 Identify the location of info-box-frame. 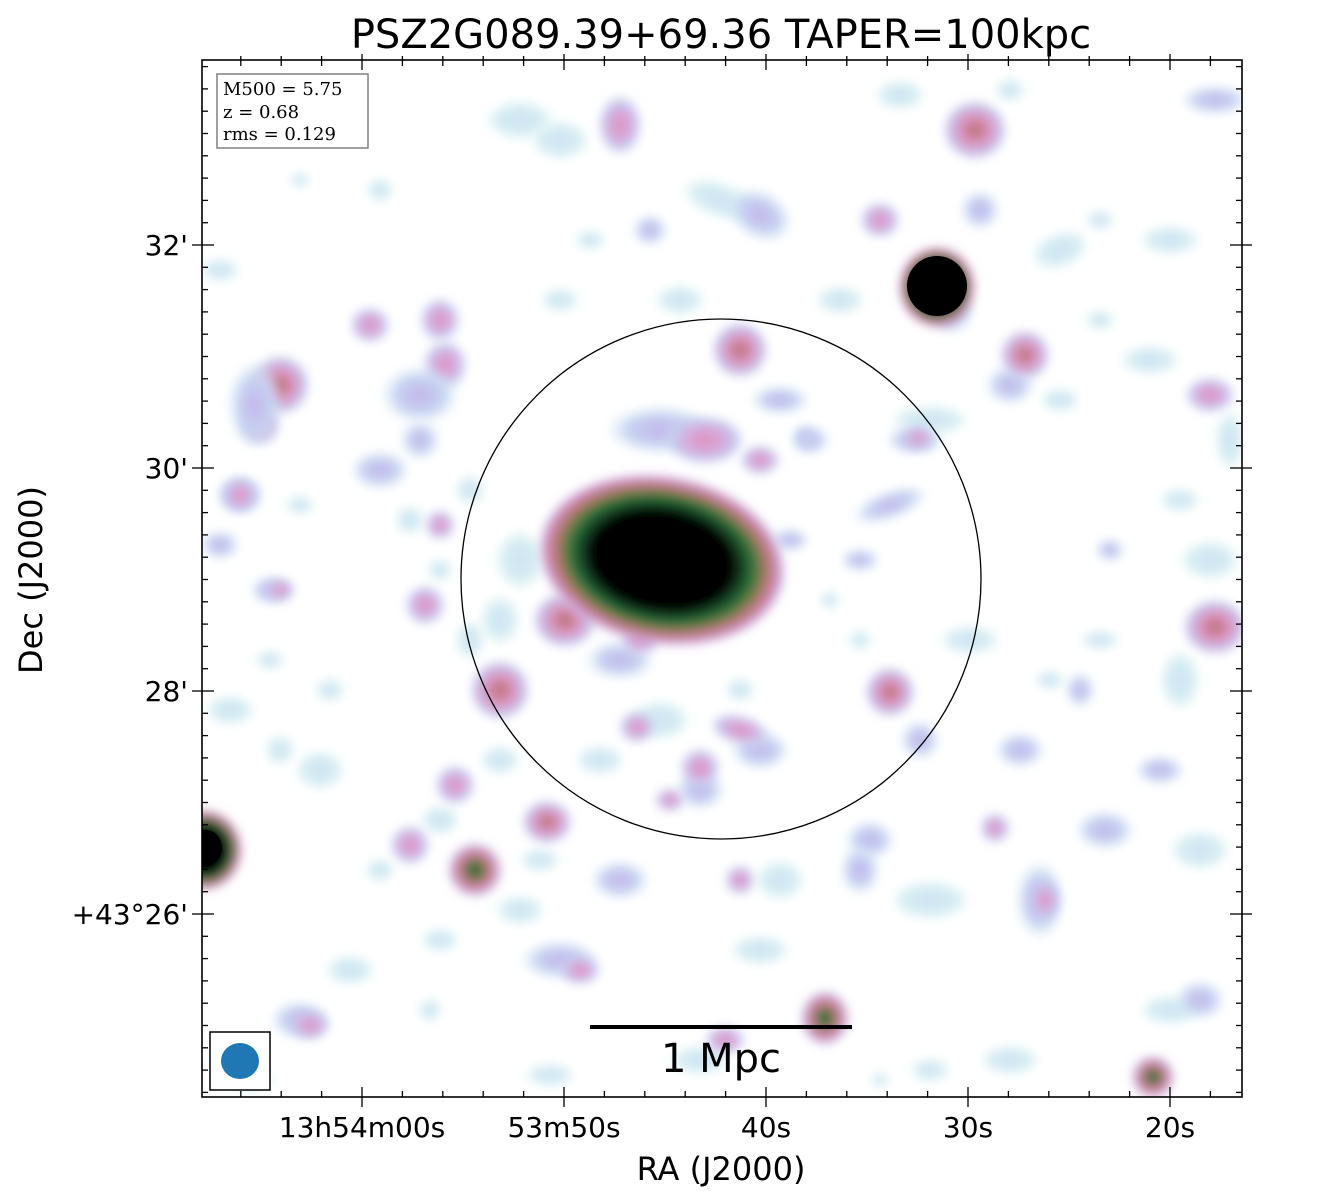
(292, 111).